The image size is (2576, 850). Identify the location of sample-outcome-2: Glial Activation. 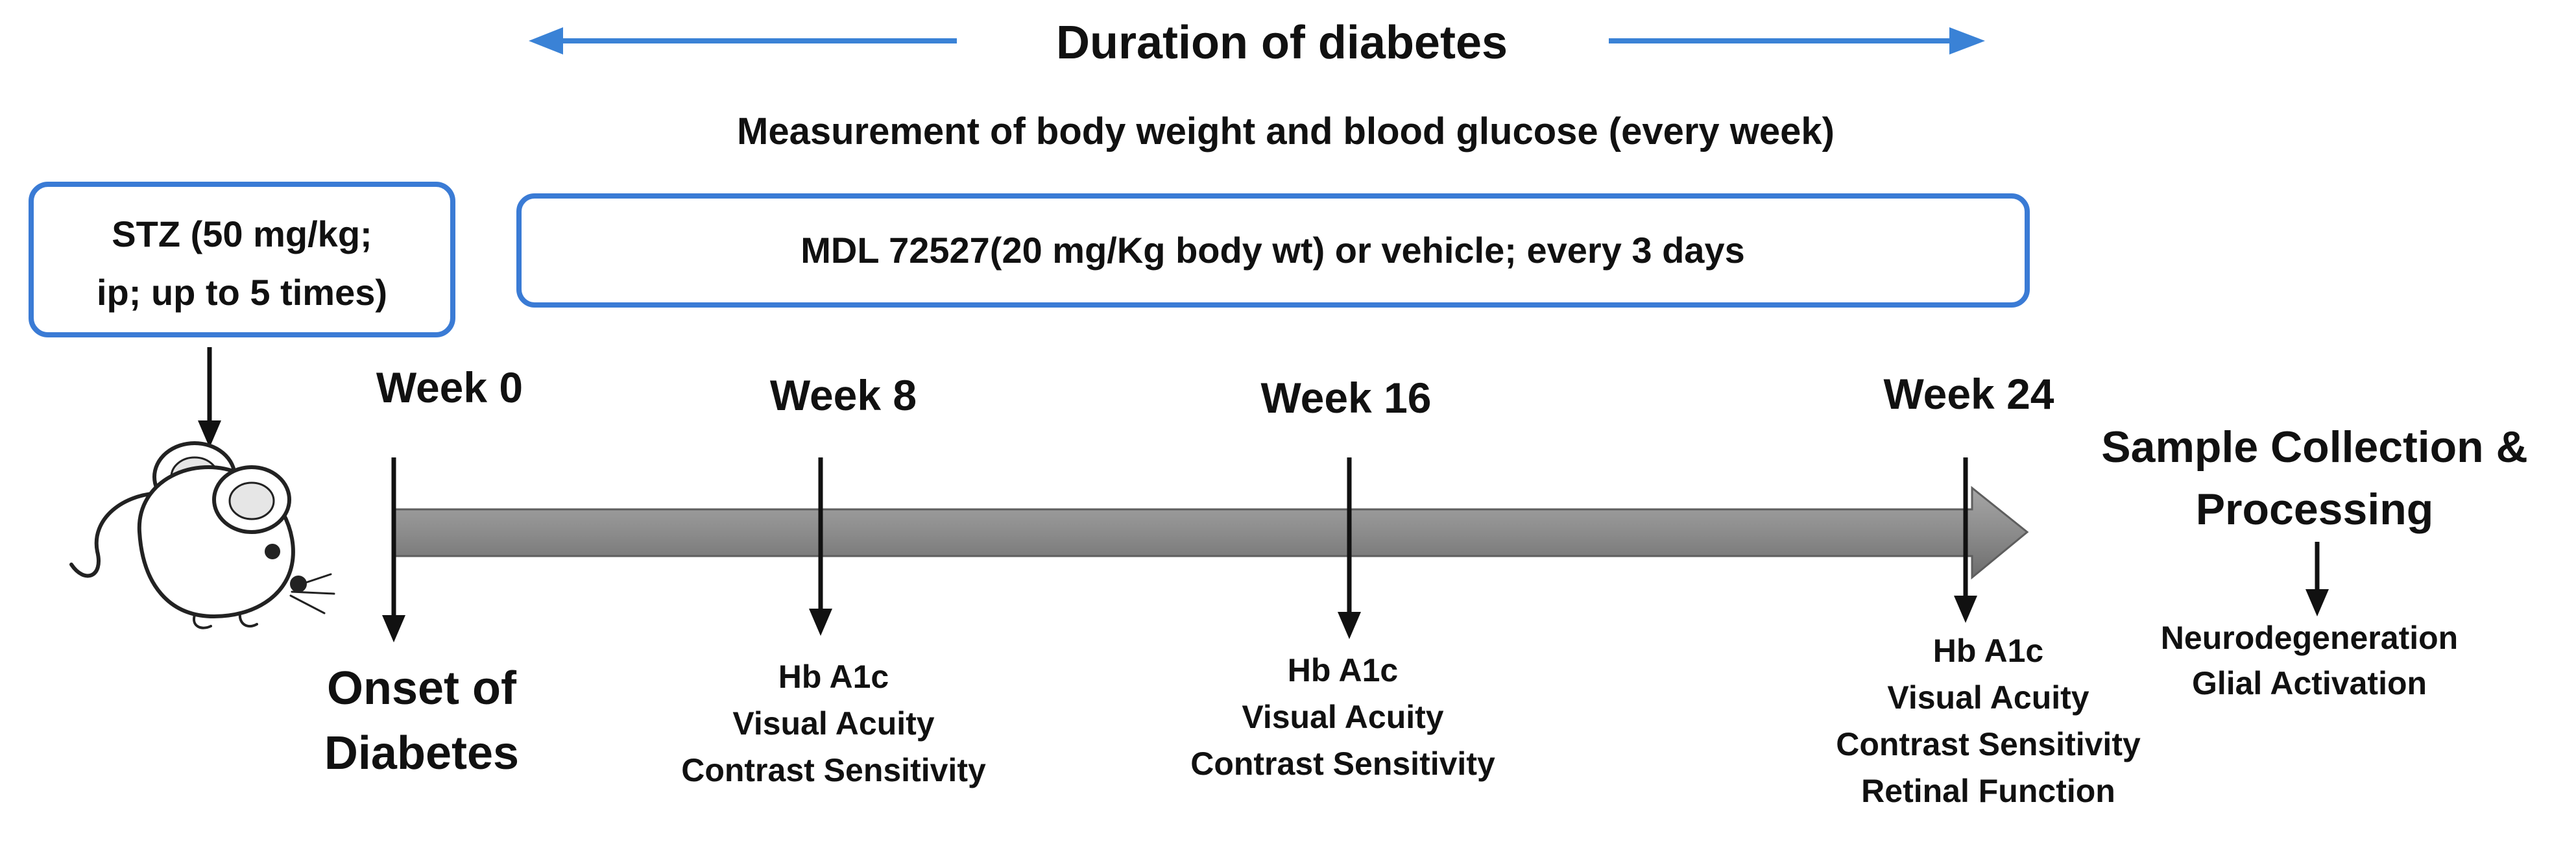
(2309, 683).